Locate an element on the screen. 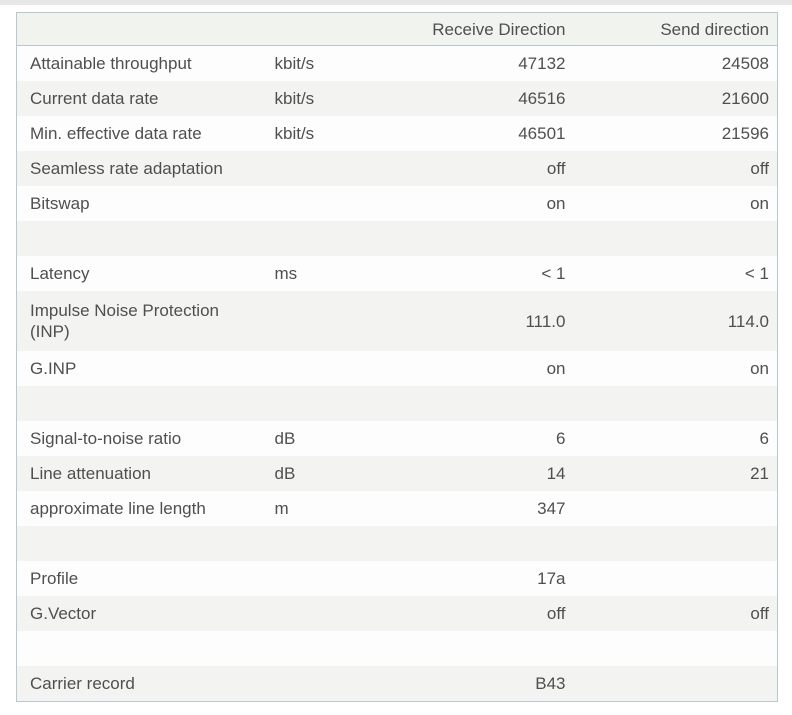 The width and height of the screenshot is (792, 715). row-unit: m is located at coordinates (306, 508).